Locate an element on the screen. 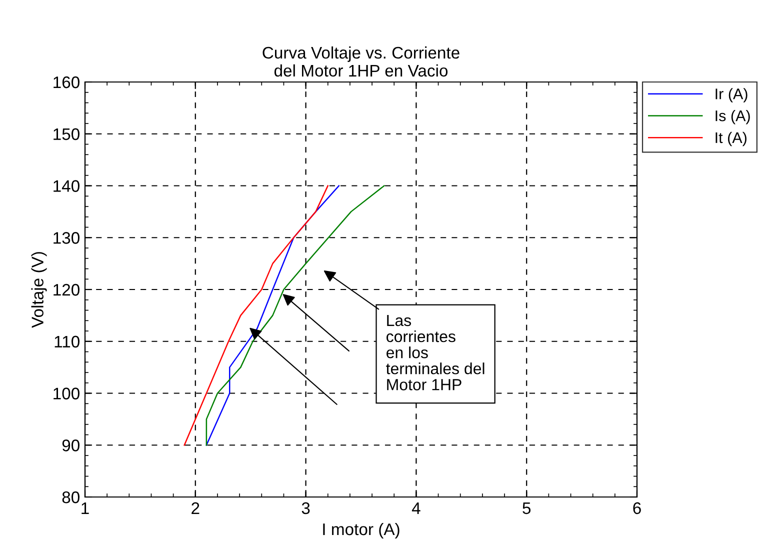  legend-label: It (A) is located at coordinates (731, 139).